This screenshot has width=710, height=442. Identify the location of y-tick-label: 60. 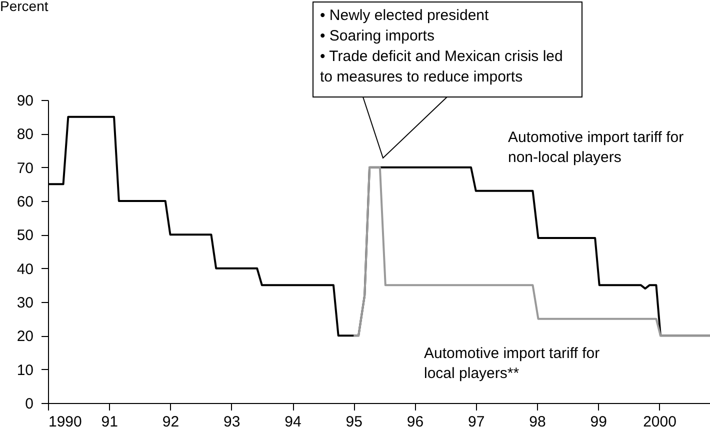
(25, 202).